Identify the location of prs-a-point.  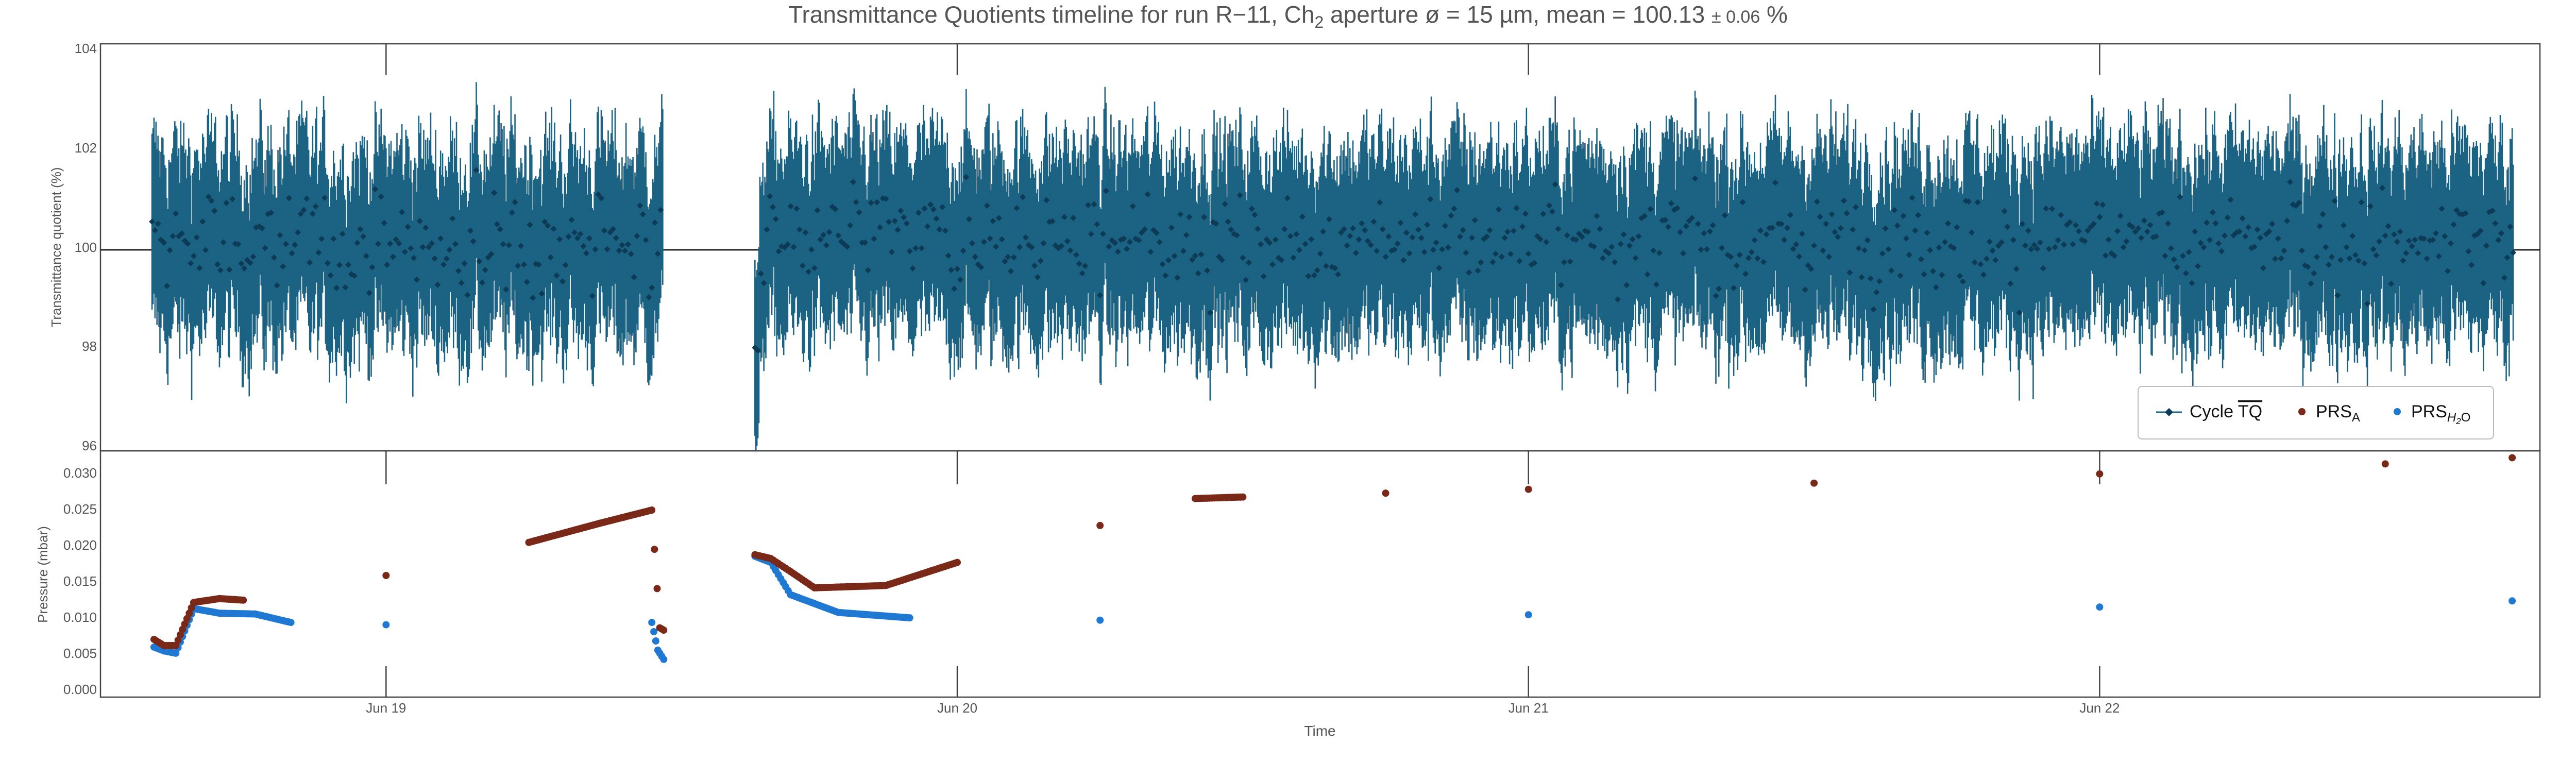
(652, 510).